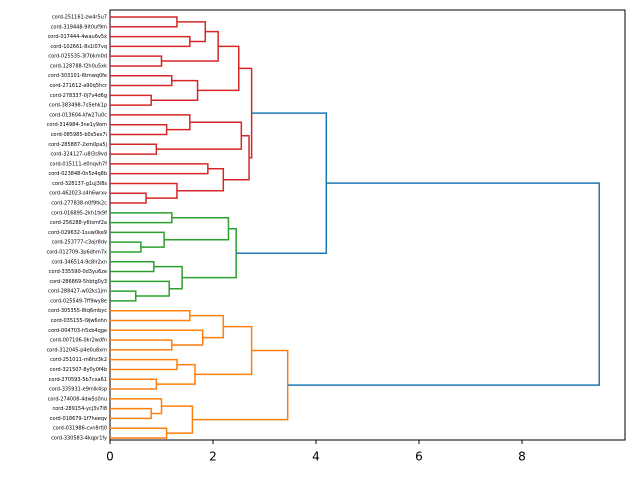  What do you see at coordinates (77, 76) in the screenshot?
I see `leaf-label: cord-303101-6tmwq0fe` at bounding box center [77, 76].